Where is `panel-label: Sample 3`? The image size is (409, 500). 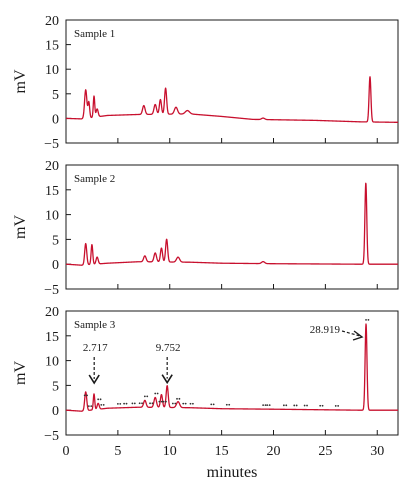 panel-label: Sample 3 is located at coordinates (95, 325).